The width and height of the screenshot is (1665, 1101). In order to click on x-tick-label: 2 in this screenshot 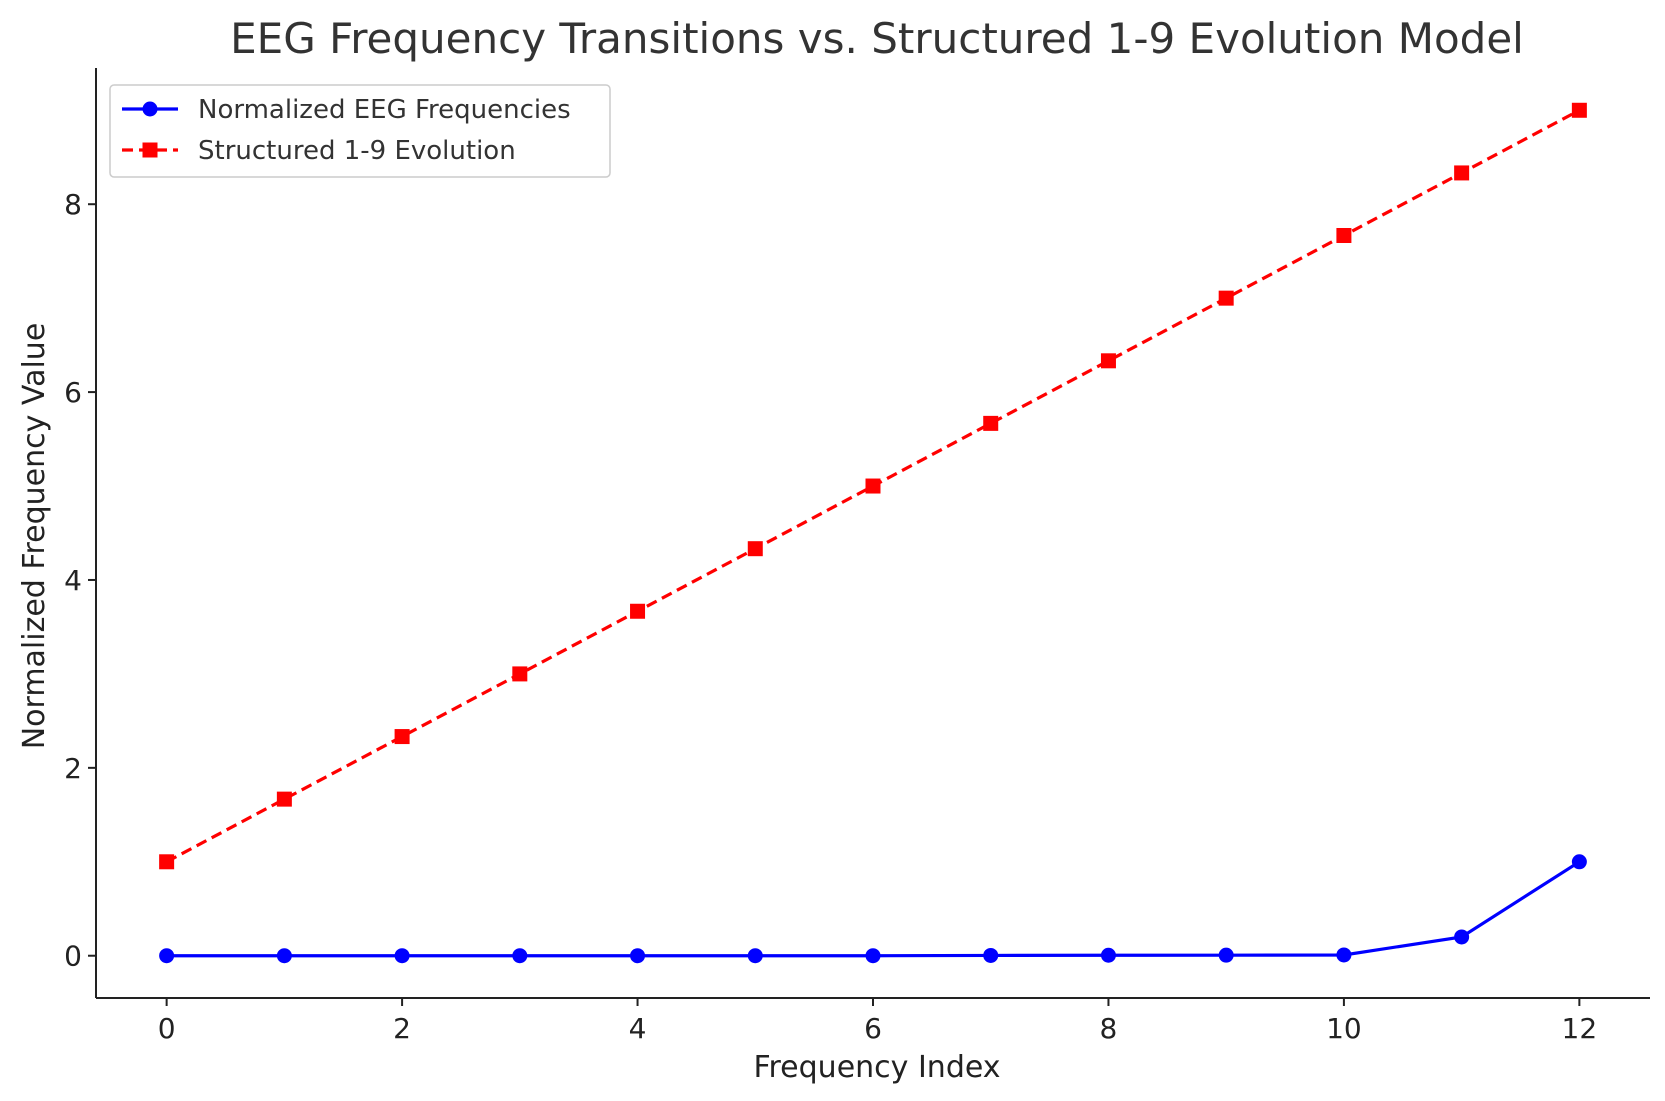, I will do `click(402, 1028)`.